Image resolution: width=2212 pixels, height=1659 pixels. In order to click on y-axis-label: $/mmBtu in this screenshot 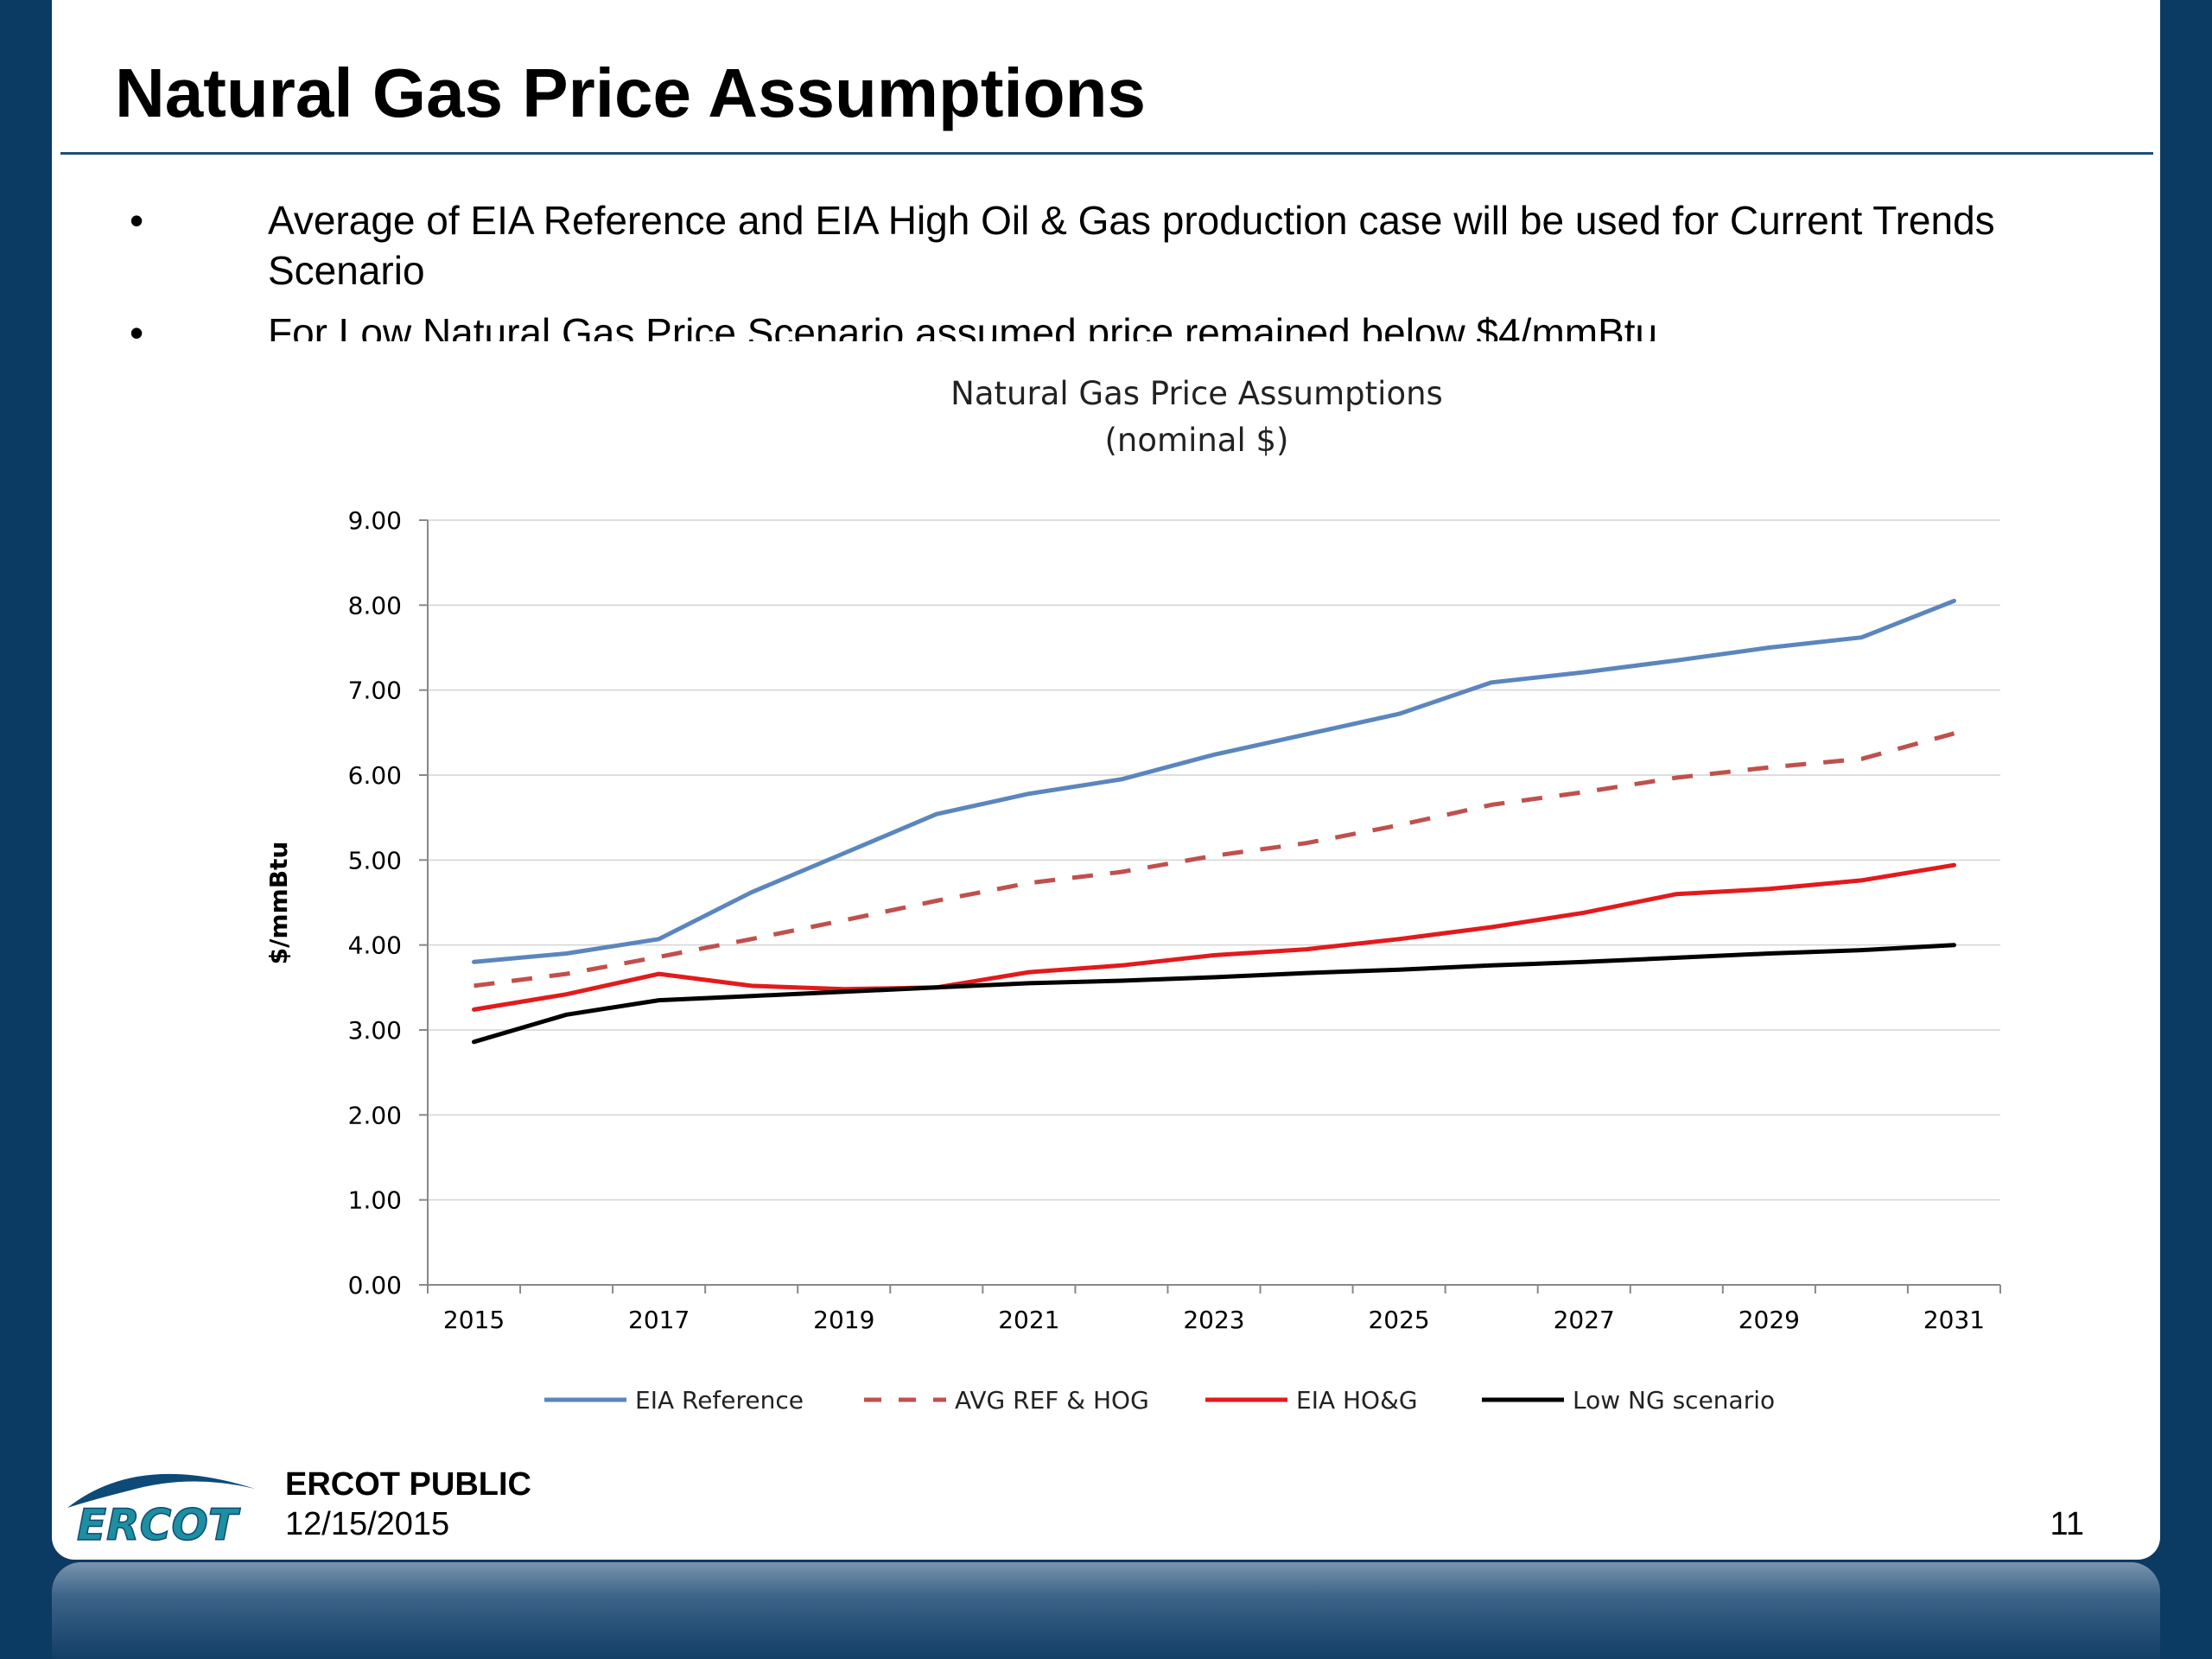, I will do `click(278, 903)`.